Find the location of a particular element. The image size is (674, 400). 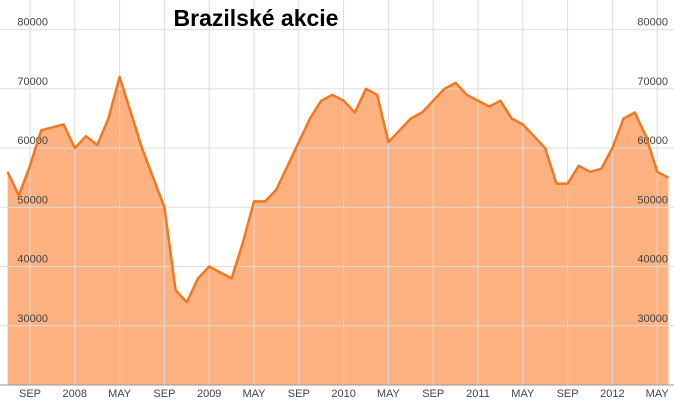

x-tick-label: 2009 is located at coordinates (209, 394).